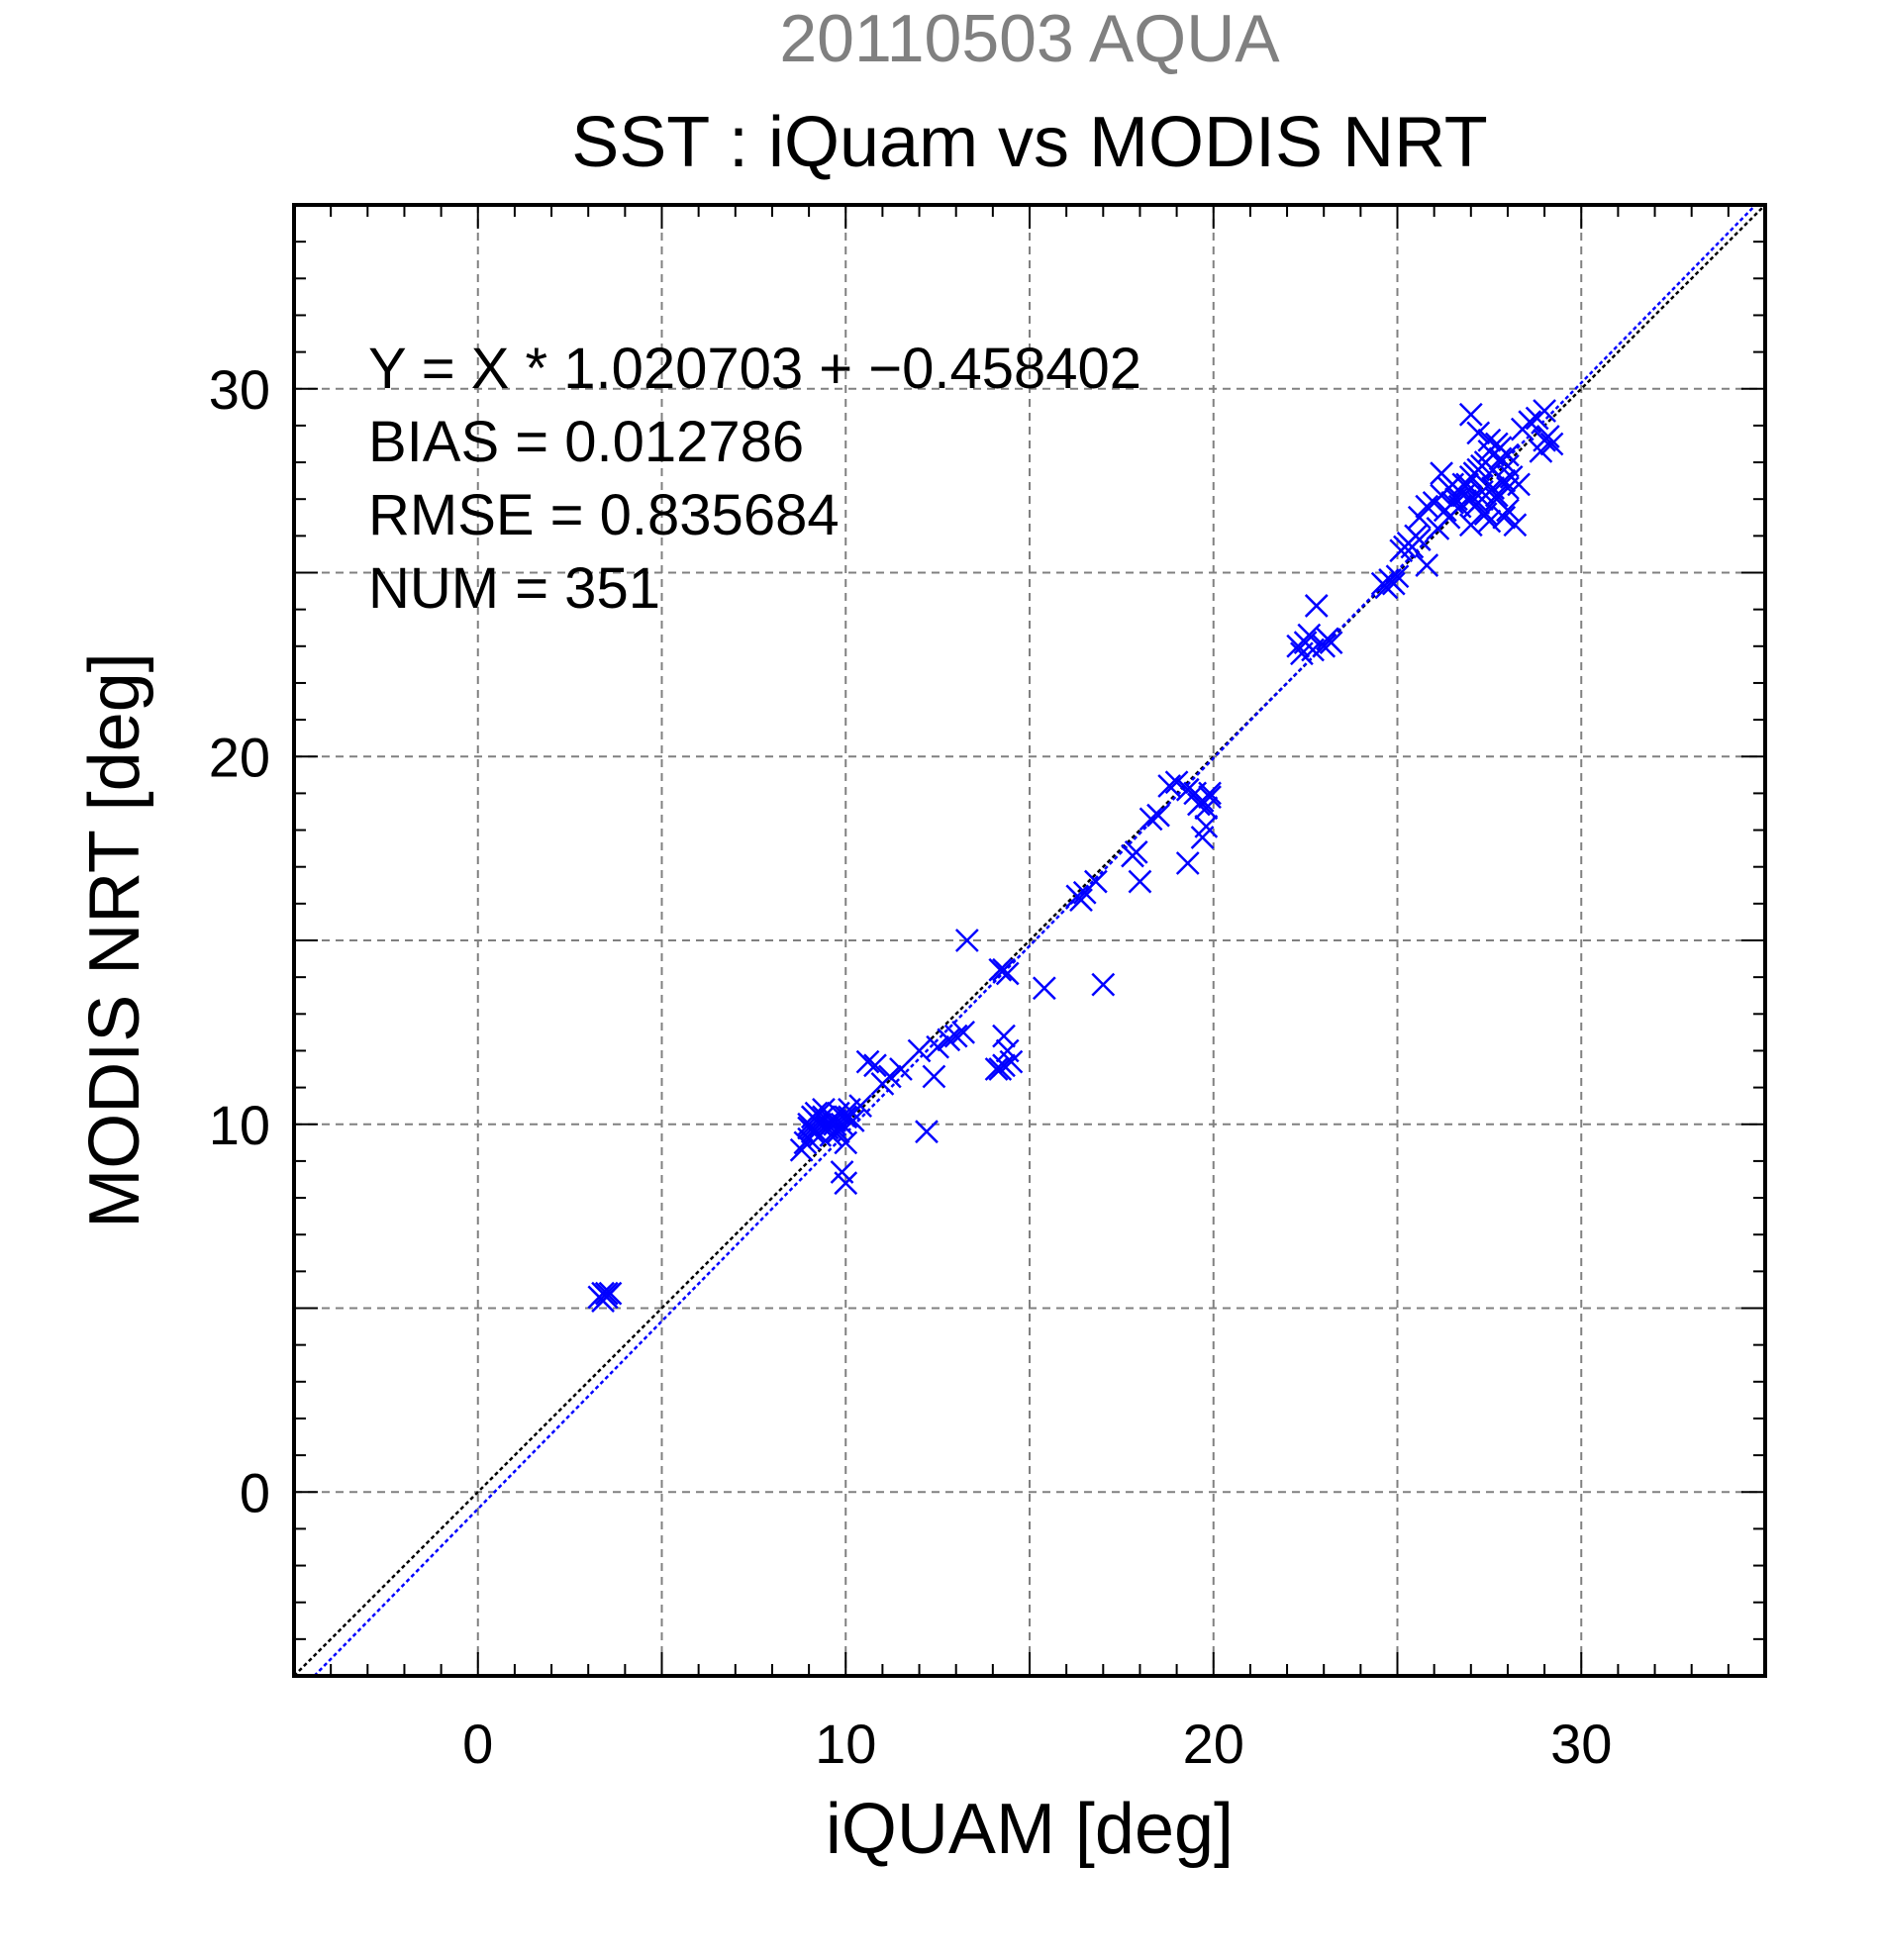 This screenshot has width=1881, height=1960. What do you see at coordinates (754, 369) in the screenshot?
I see `annotation-fit-equation: Y = X * 1.020703 + −0.458402` at bounding box center [754, 369].